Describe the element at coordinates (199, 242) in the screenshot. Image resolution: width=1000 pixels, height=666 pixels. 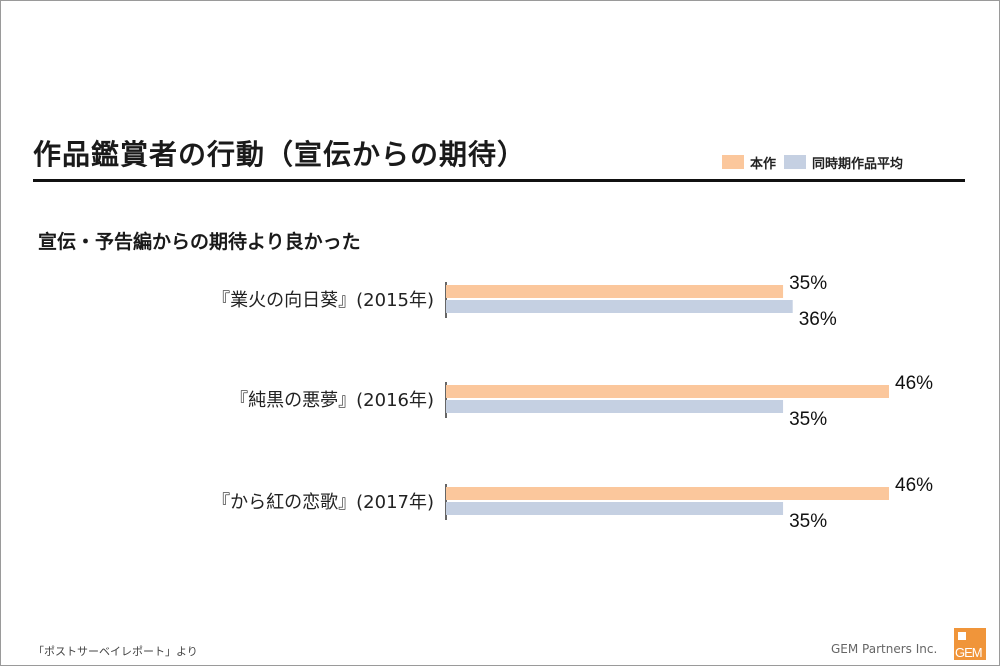
I see `chart-subtitle: 宣伝・予告編からの期待より良かった` at that location.